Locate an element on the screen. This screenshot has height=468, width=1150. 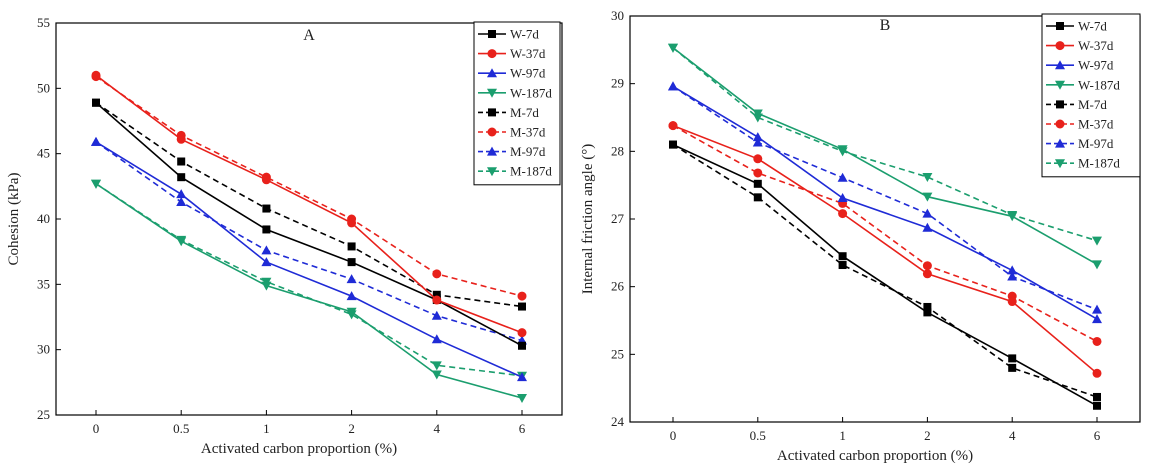
panel-label: B is located at coordinates (885, 25).